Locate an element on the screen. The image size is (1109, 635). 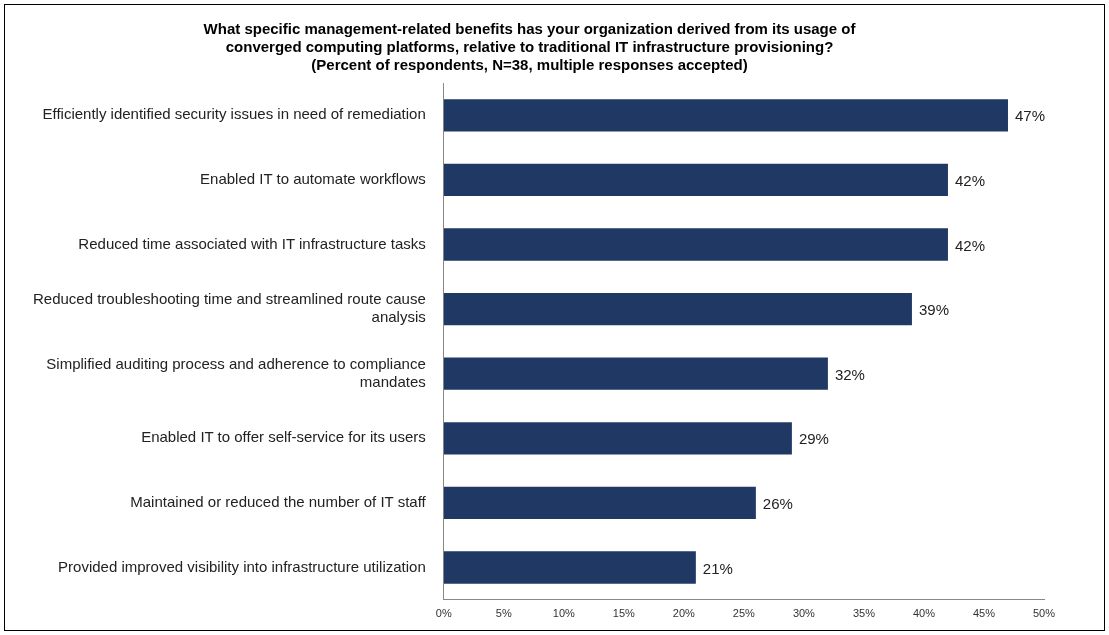
x-tick-label: 20% is located at coordinates (684, 613).